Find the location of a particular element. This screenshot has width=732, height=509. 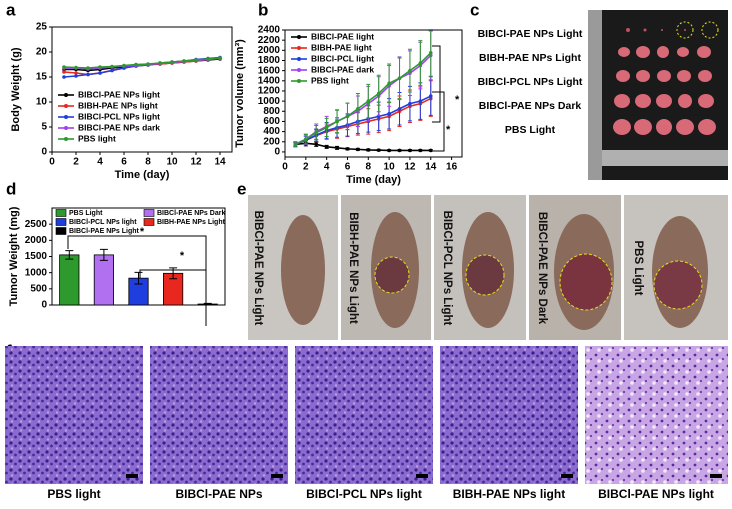

photo-label: PBS light is located at coordinates (73, 494).